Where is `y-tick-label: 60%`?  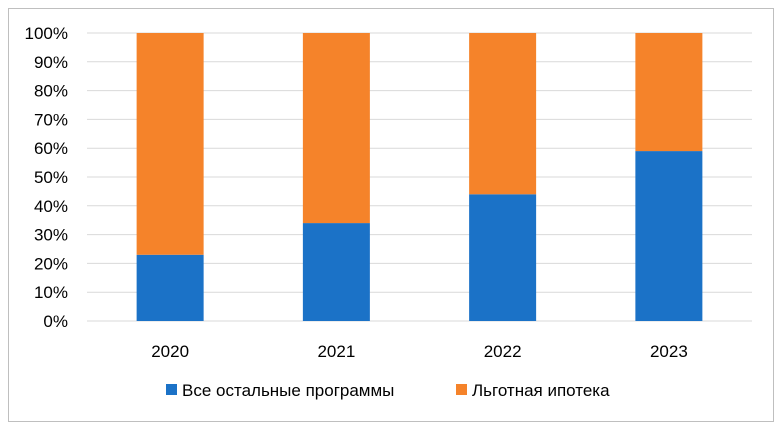
y-tick-label: 60% is located at coordinates (51, 148).